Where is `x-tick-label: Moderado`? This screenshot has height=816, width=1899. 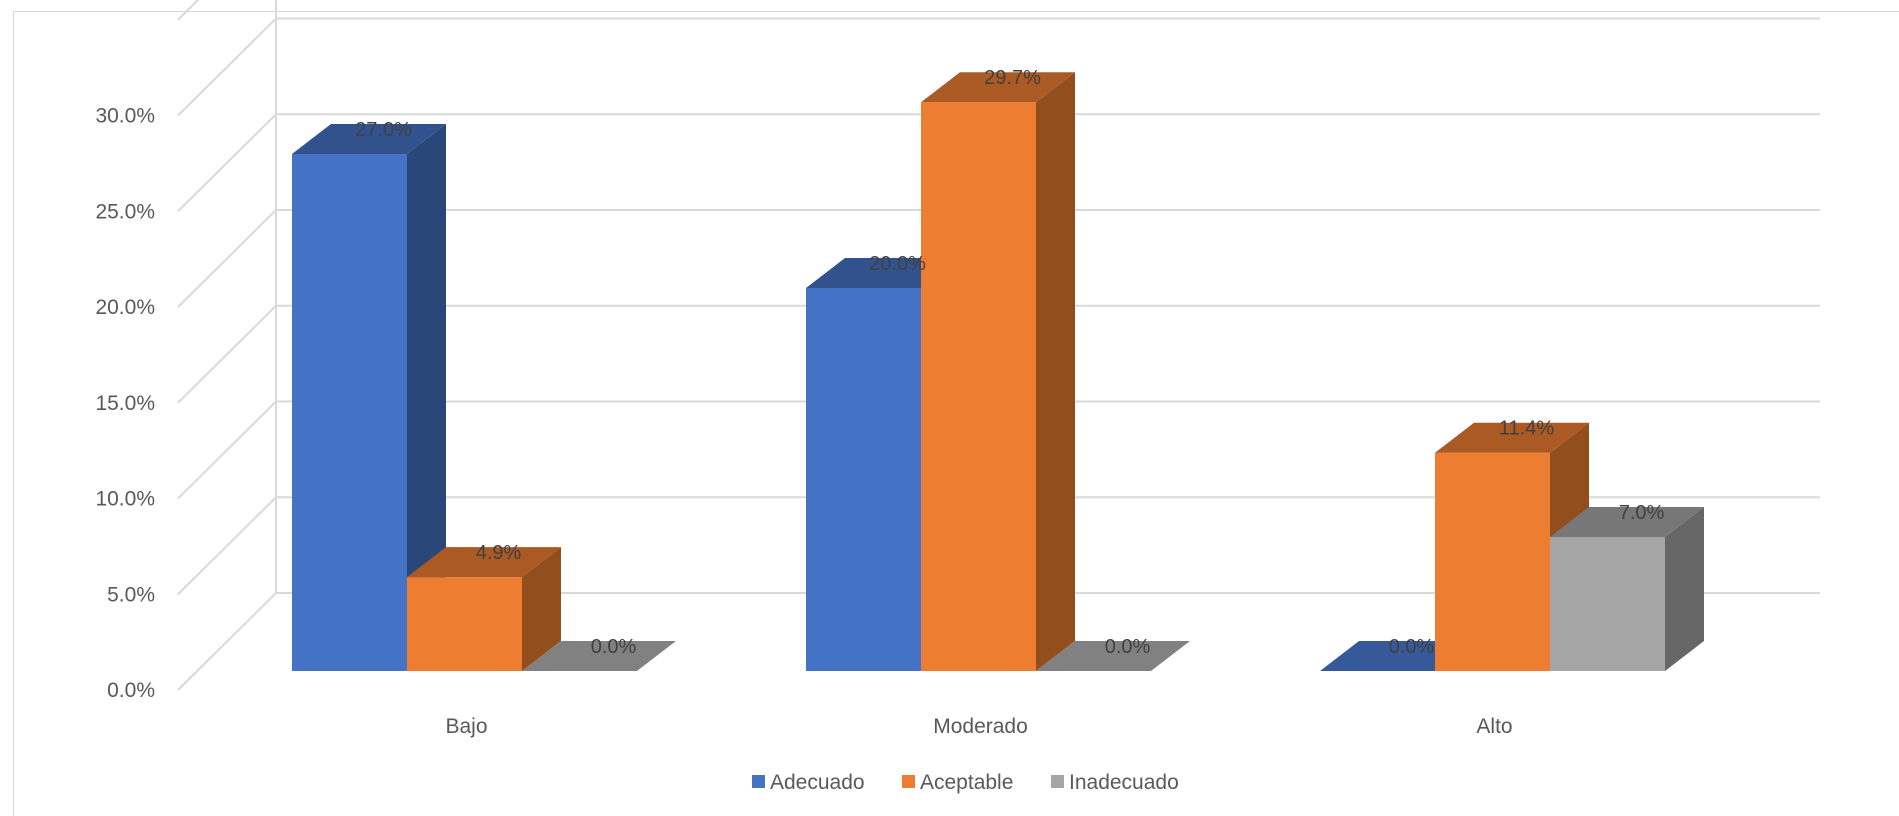
x-tick-label: Moderado is located at coordinates (980, 726).